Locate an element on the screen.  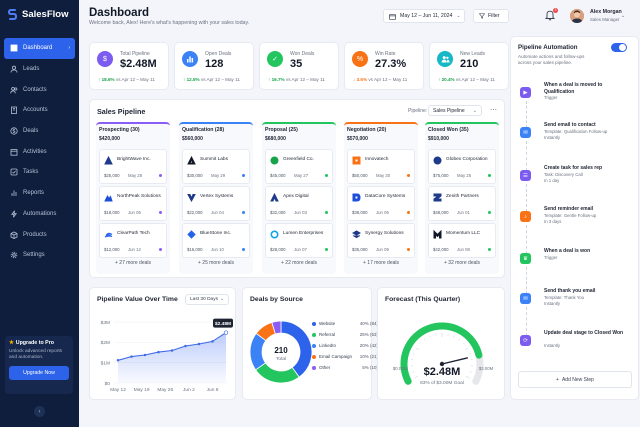
stat-card-win-rate: % Win Rate 27.3% ↓ 3.6% vs Apr 12 – May 11 is located at coordinates (384, 66).